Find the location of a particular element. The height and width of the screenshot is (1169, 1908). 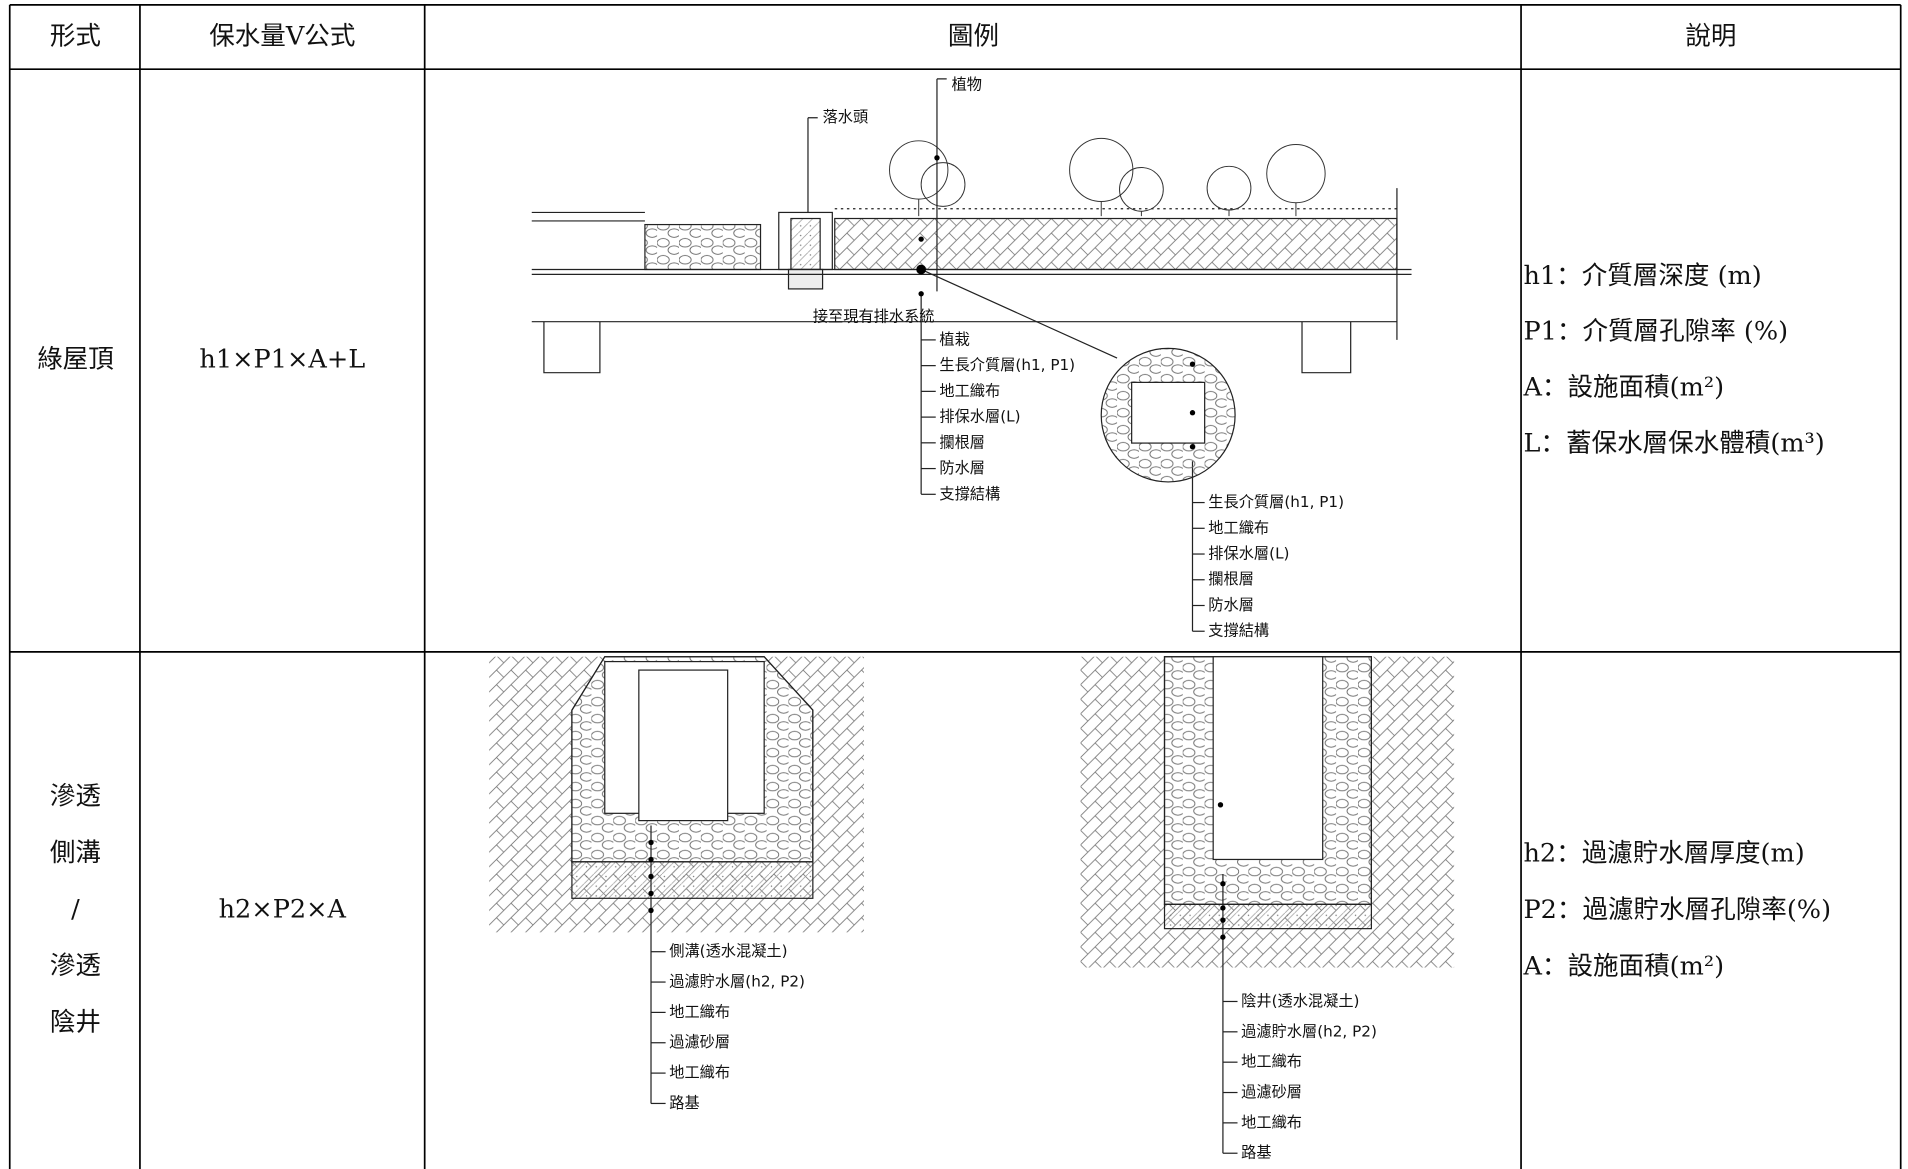

facility-type: 側溝 is located at coordinates (75, 853).